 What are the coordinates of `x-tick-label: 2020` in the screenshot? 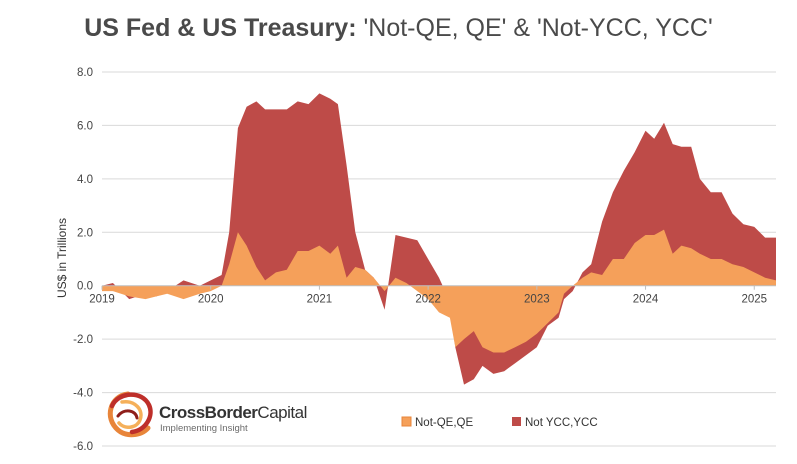 It's located at (211, 300).